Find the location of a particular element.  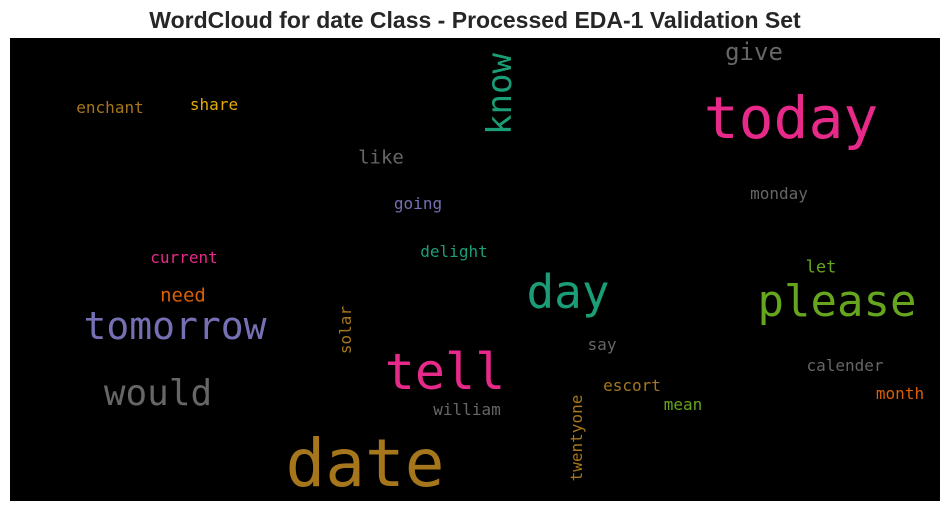

word-share: share is located at coordinates (214, 104).